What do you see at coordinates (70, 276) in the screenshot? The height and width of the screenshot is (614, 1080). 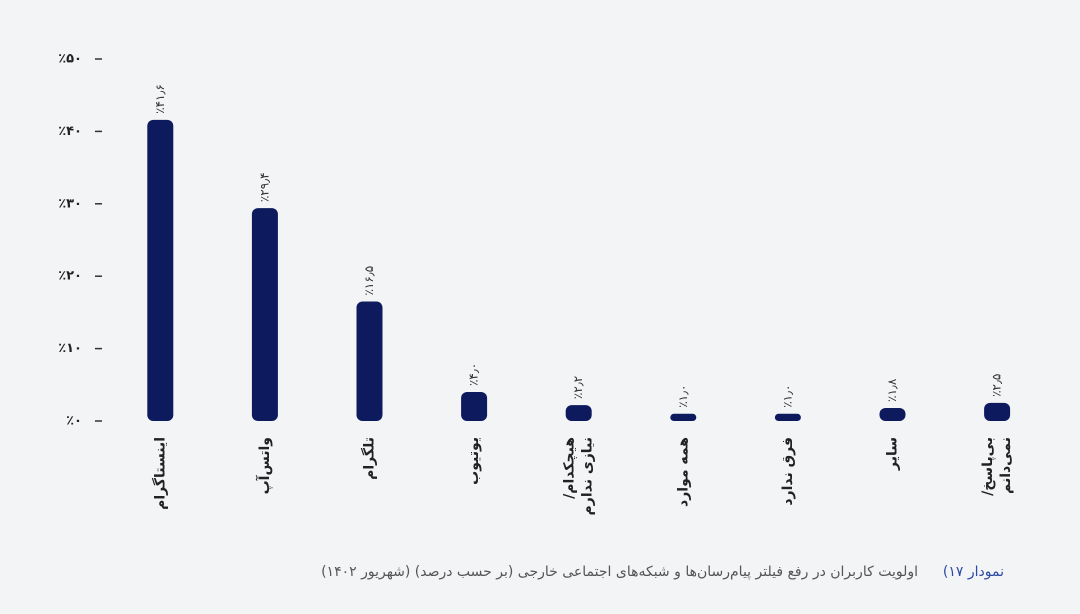 I see `y-tick-label: ٪۲۰` at bounding box center [70, 276].